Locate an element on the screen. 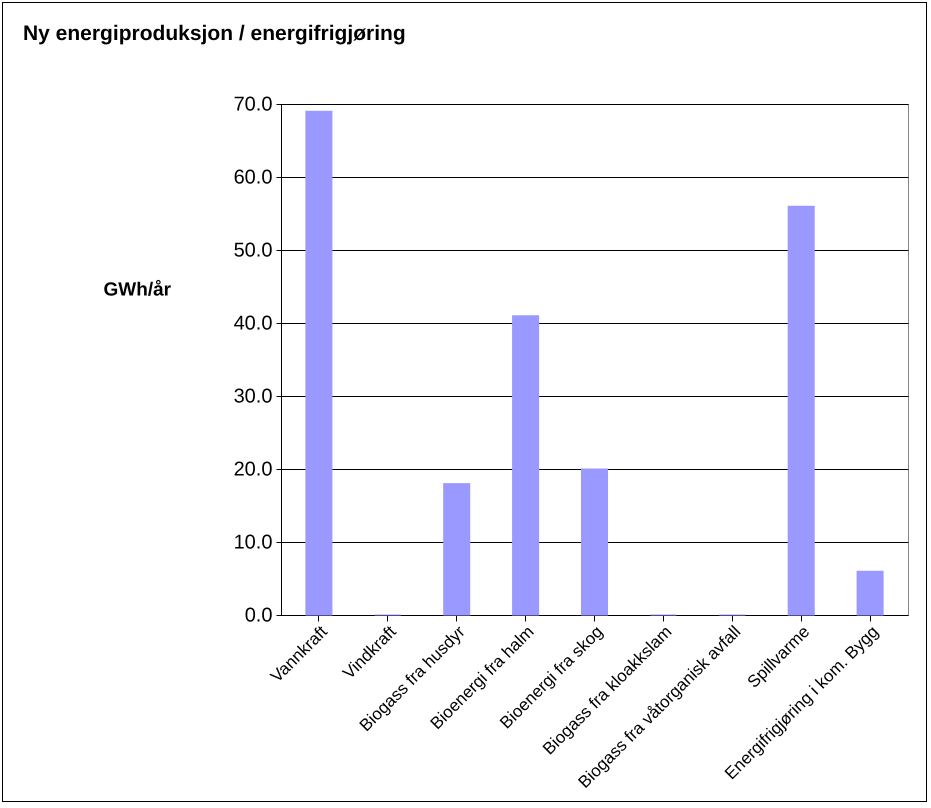 The image size is (931, 808). y-axis-title: GWh/år is located at coordinates (138, 290).